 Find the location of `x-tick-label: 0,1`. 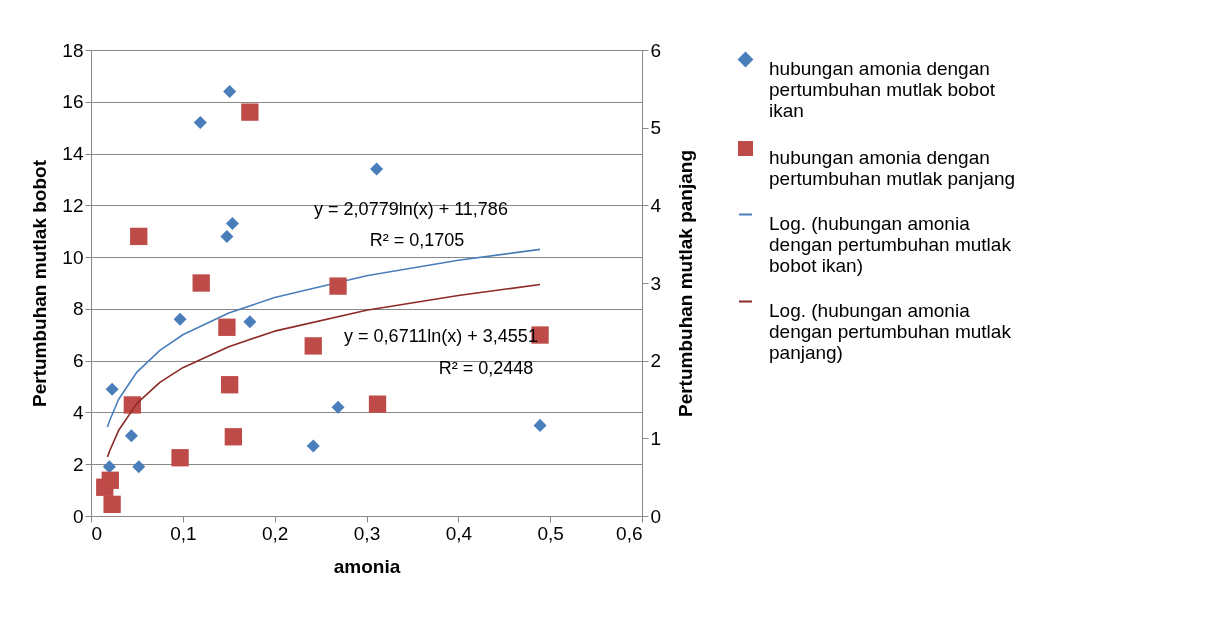

x-tick-label: 0,1 is located at coordinates (183, 533).